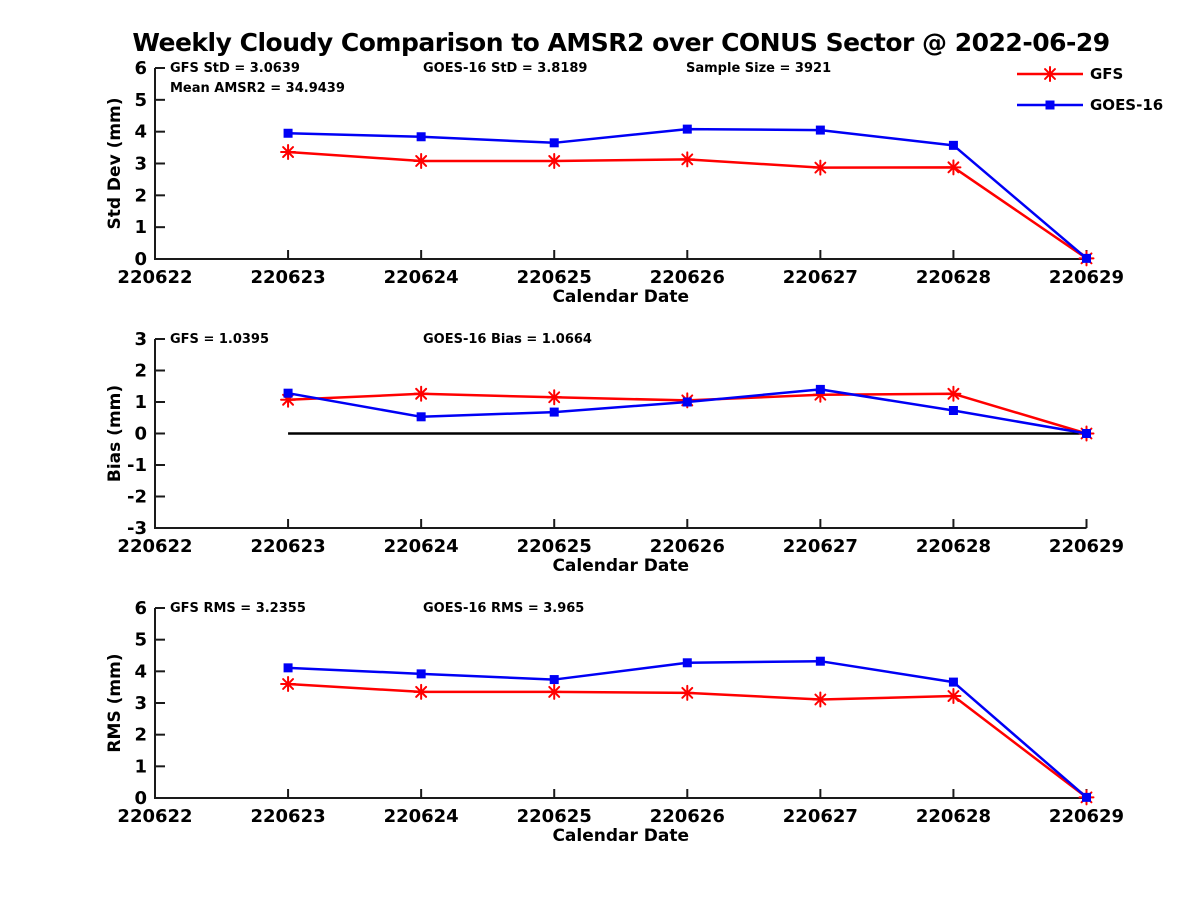 The image size is (1200, 900). What do you see at coordinates (257, 88) in the screenshot?
I see `stat-annotation: Mean AMSR2 = 34.9439` at bounding box center [257, 88].